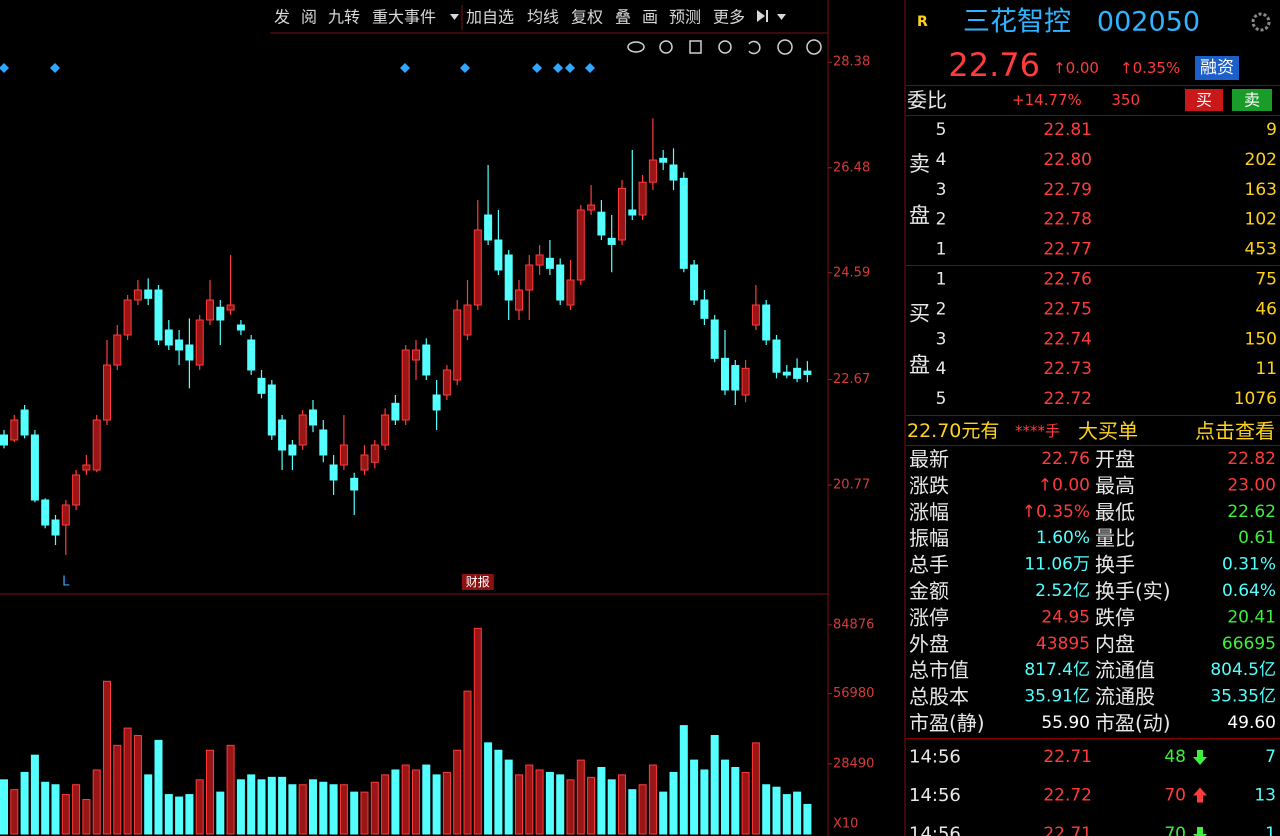  I want to click on toolbar-item: 加自选, so click(490, 17).